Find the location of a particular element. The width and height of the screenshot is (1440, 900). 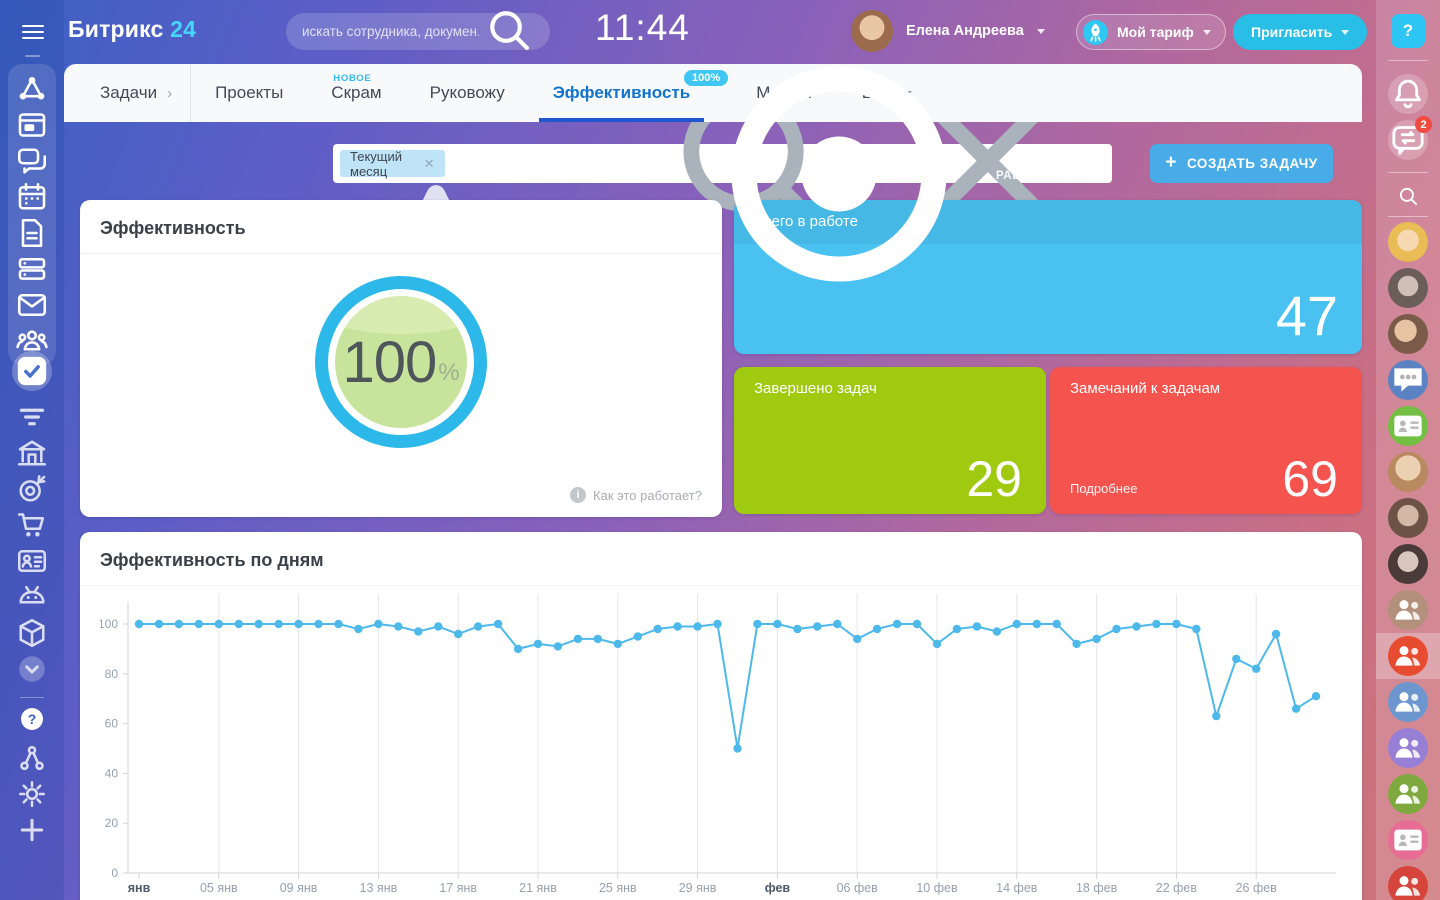

board-icon is located at coordinates (32, 125).